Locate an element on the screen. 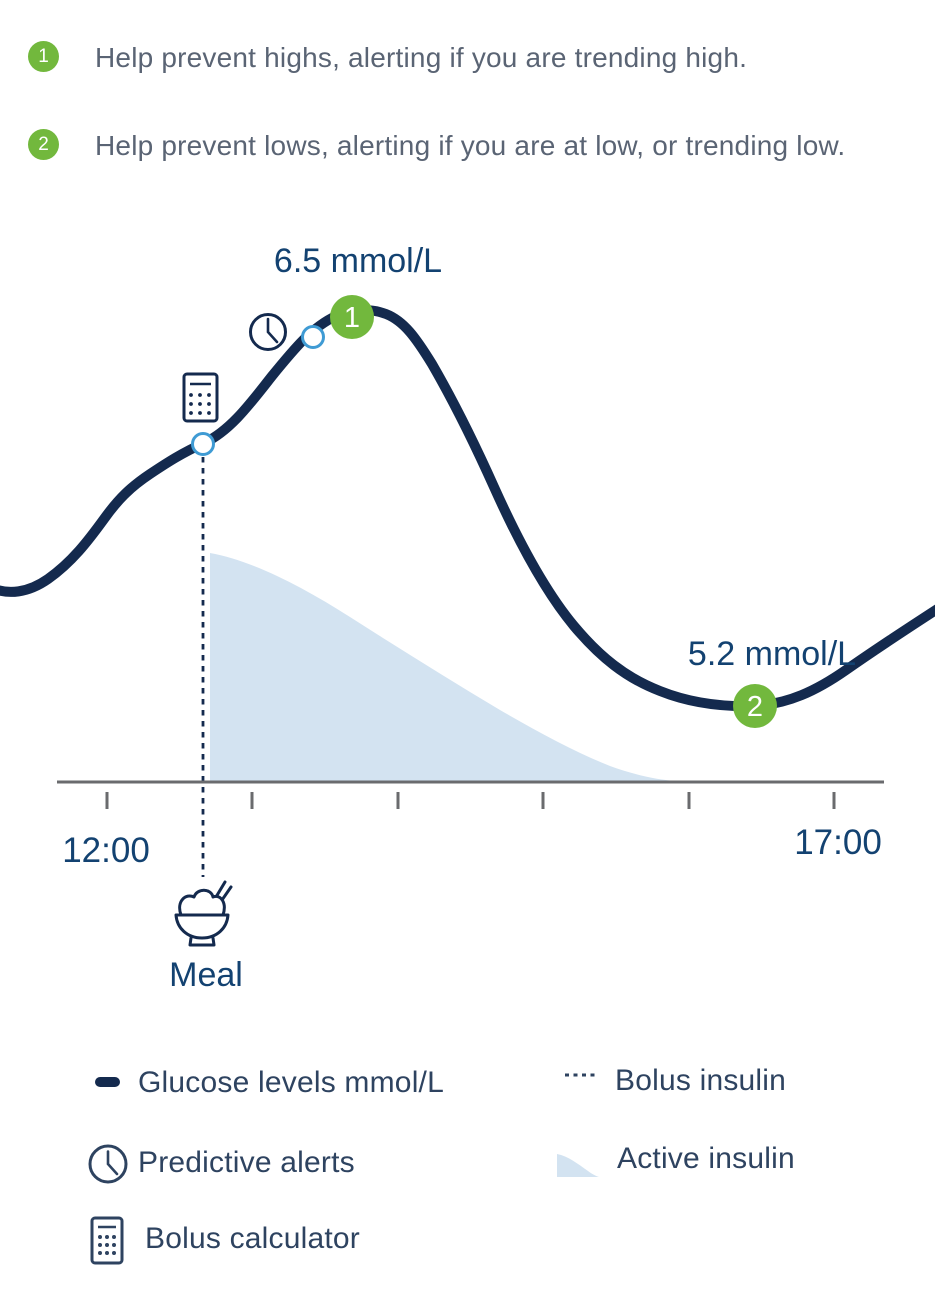  peak-value-label: 6.5 mmol/L is located at coordinates (358, 261).